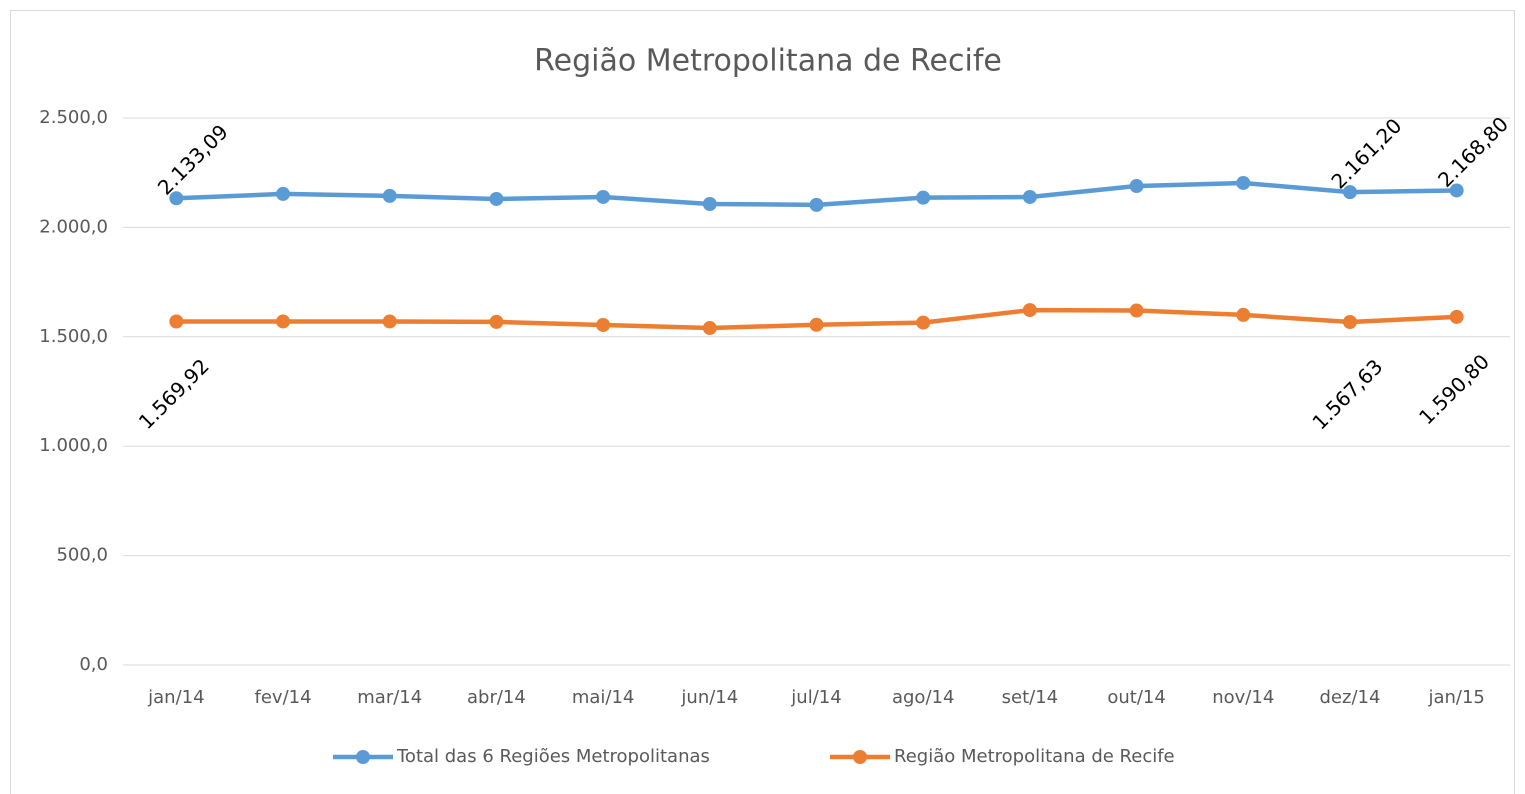  I want to click on x-tick-label: jul/14, so click(815, 697).